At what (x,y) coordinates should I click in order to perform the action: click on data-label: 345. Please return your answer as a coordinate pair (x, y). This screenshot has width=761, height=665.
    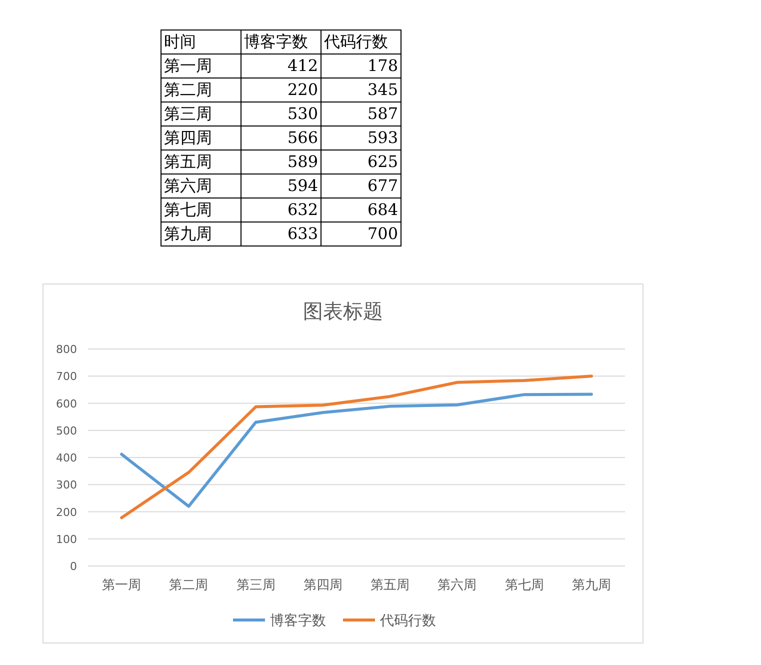
    Looking at the image, I should click on (382, 89).